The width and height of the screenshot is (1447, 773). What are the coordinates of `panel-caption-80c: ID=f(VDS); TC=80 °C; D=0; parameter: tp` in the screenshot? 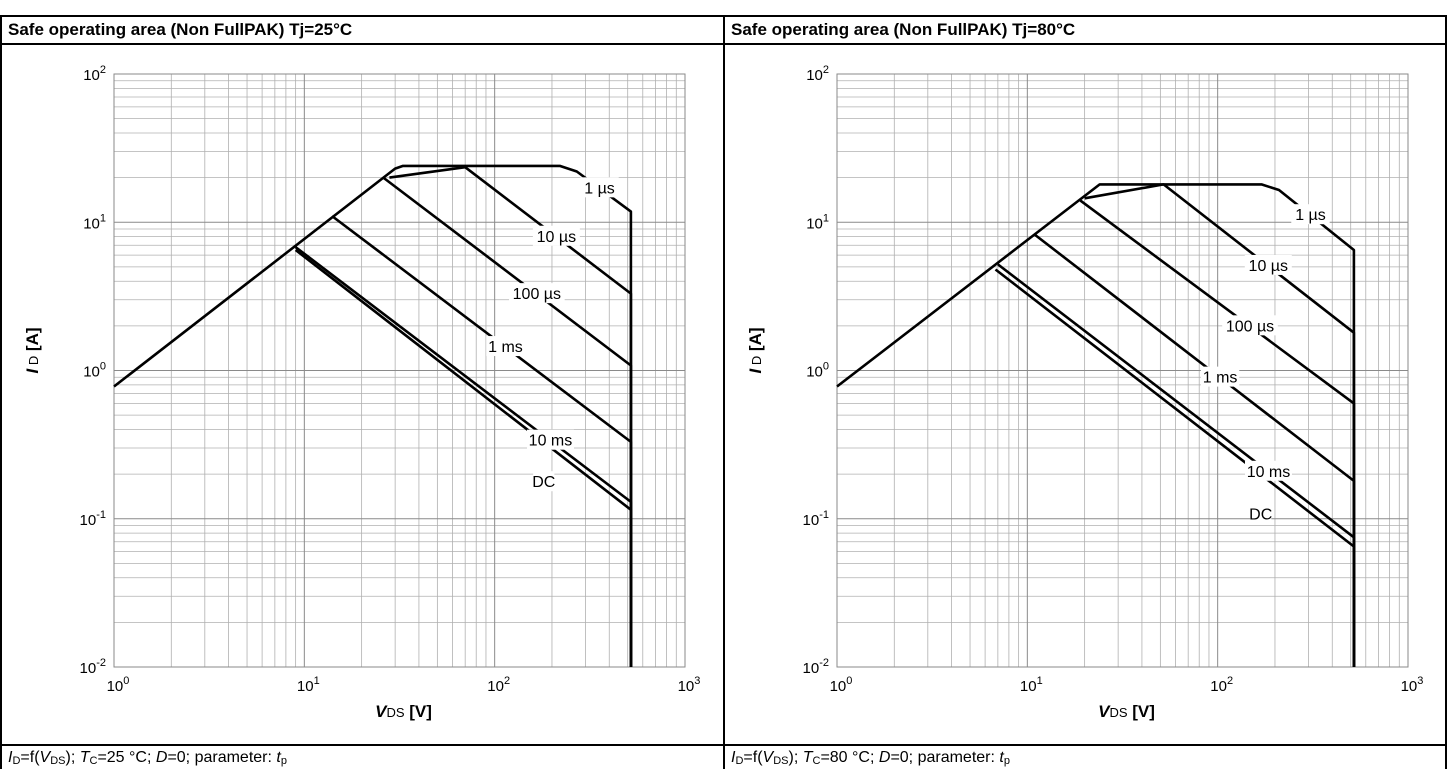 It's located at (867, 757).